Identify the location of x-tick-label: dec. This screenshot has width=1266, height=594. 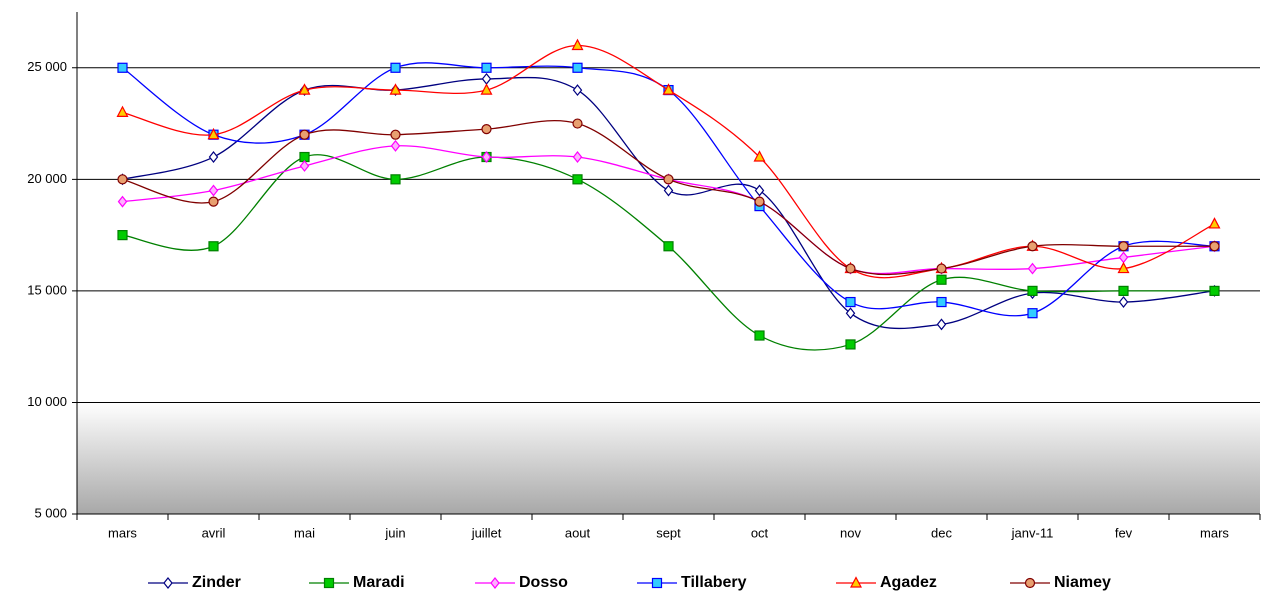
(941, 532).